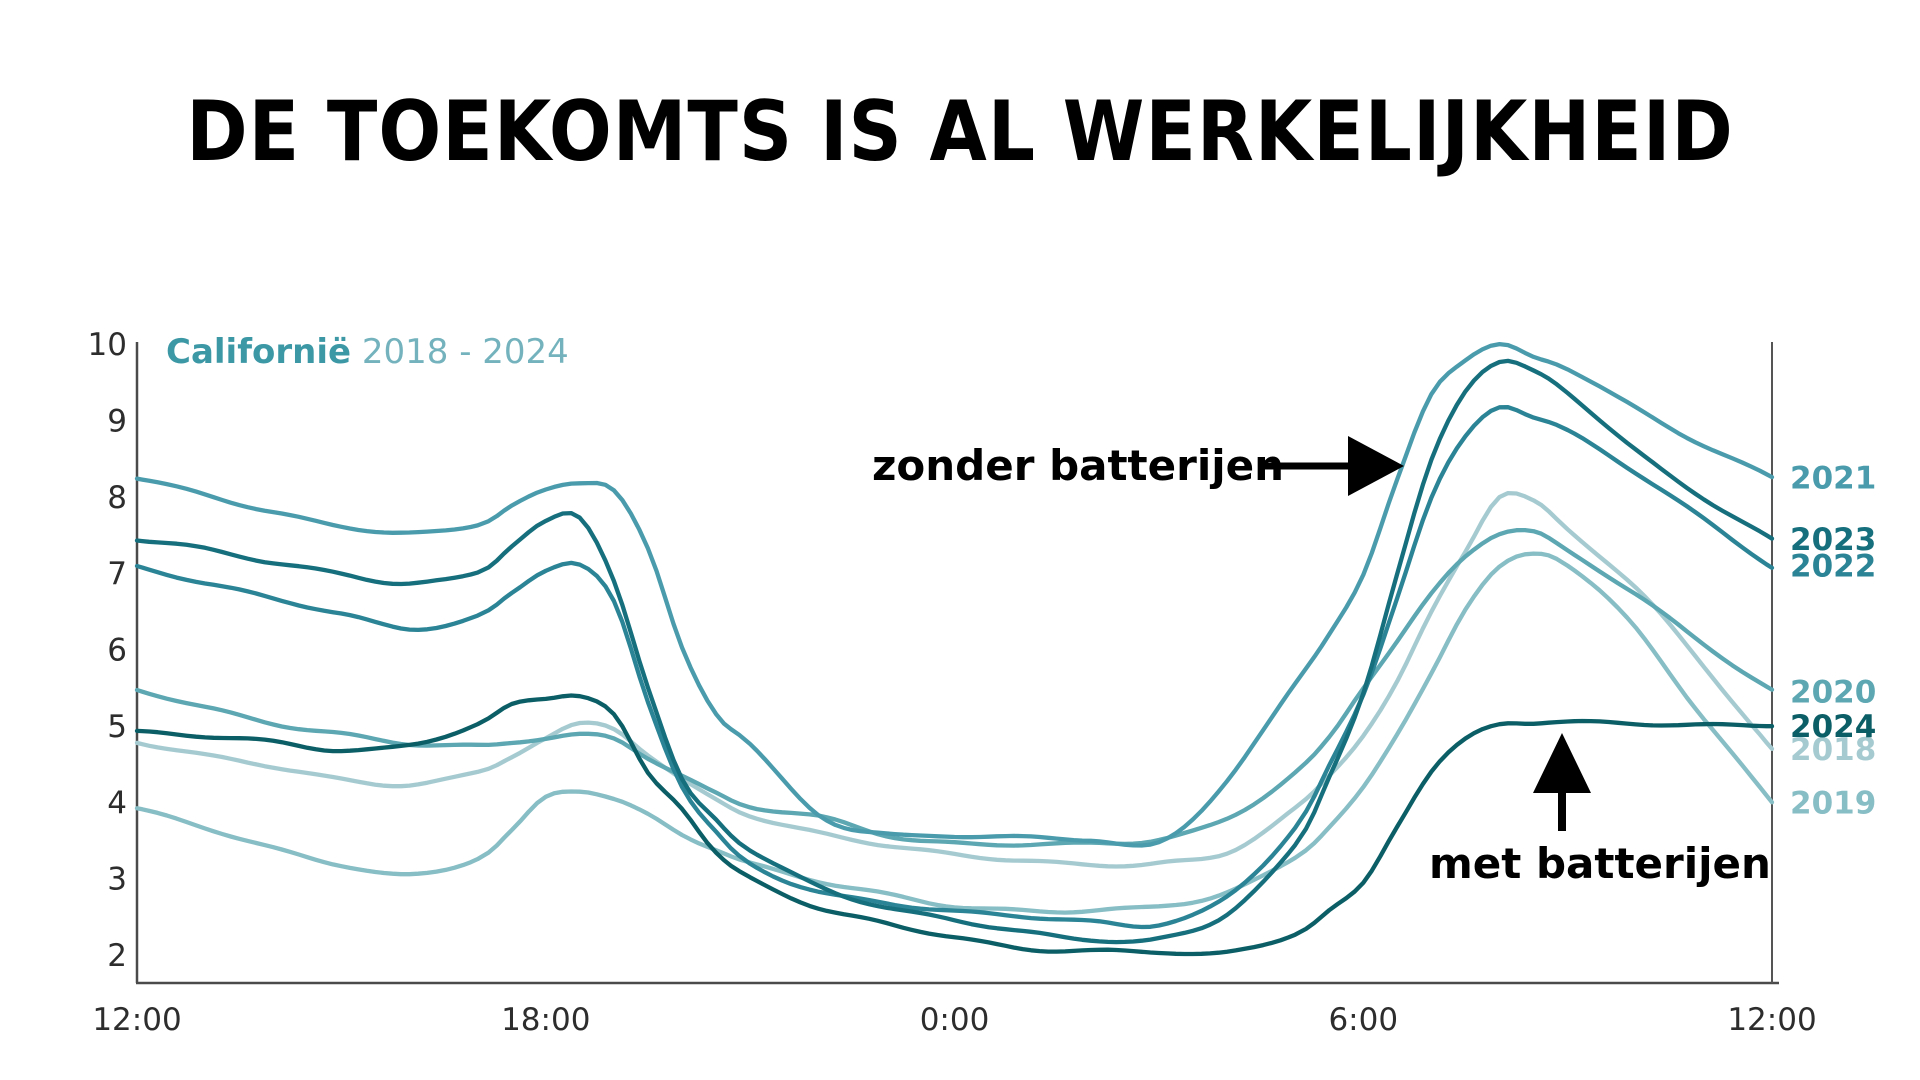 The width and height of the screenshot is (1920, 1080). Describe the element at coordinates (117, 421) in the screenshot. I see `y-tick-label: 9` at that location.